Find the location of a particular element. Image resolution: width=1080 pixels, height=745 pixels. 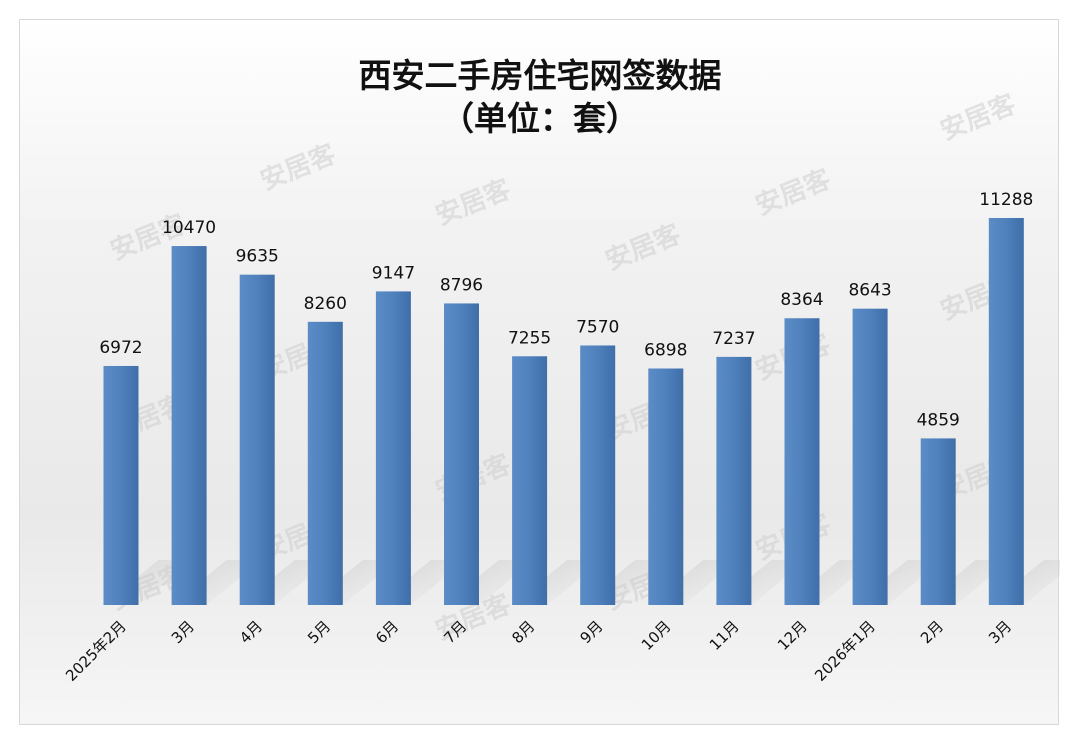

bar-value-label: 9635 is located at coordinates (257, 257).